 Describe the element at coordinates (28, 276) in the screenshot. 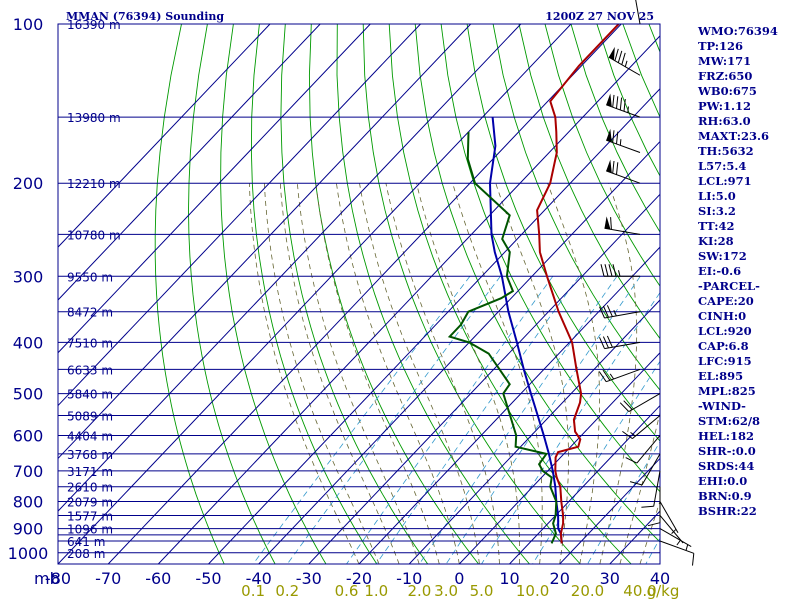

I see `pressure-tick-label: 300` at that location.